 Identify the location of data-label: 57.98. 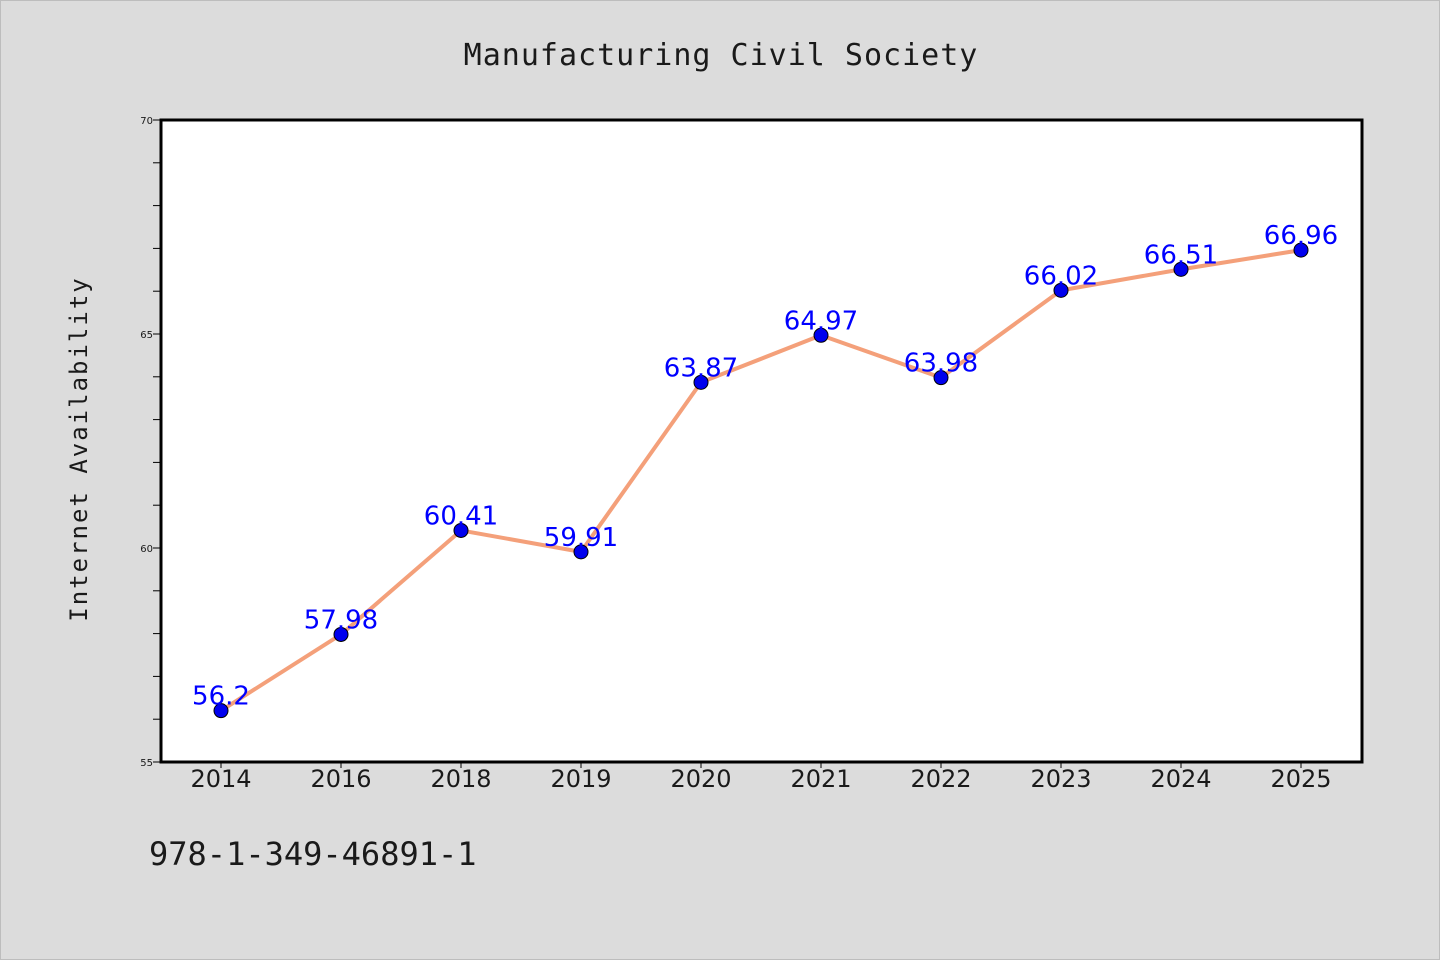
(341, 620).